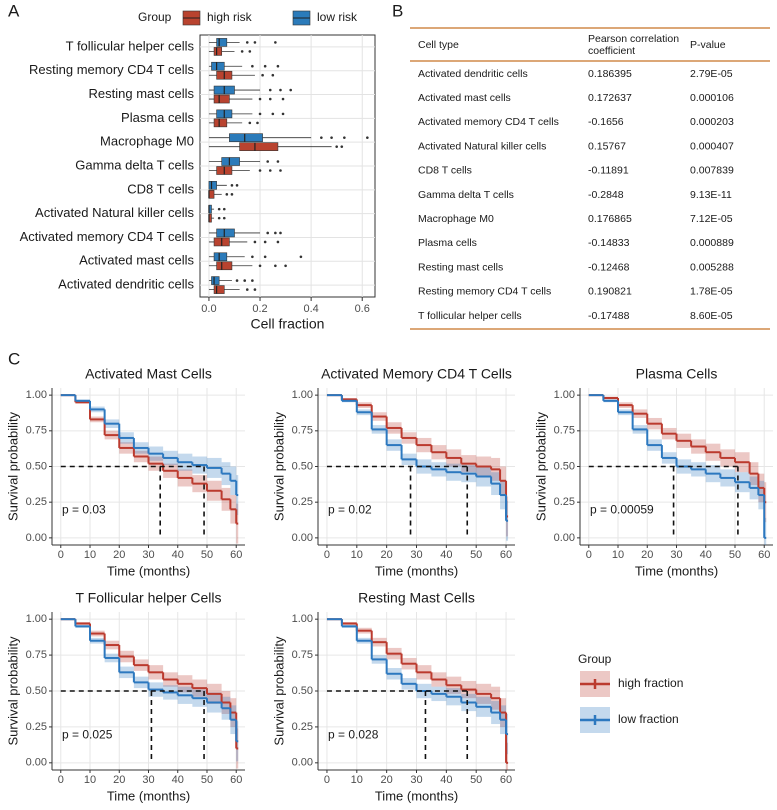 The height and width of the screenshot is (810, 777). What do you see at coordinates (302, 538) in the screenshot?
I see `y-tick-label: 0.00` at bounding box center [302, 538].